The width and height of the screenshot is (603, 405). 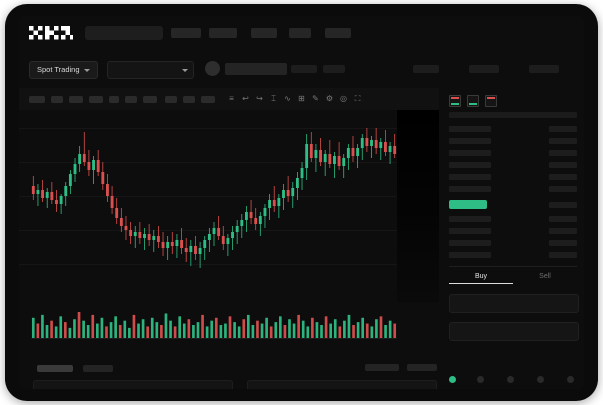 I want to click on indicator-icon: ∿, so click(x=287, y=98).